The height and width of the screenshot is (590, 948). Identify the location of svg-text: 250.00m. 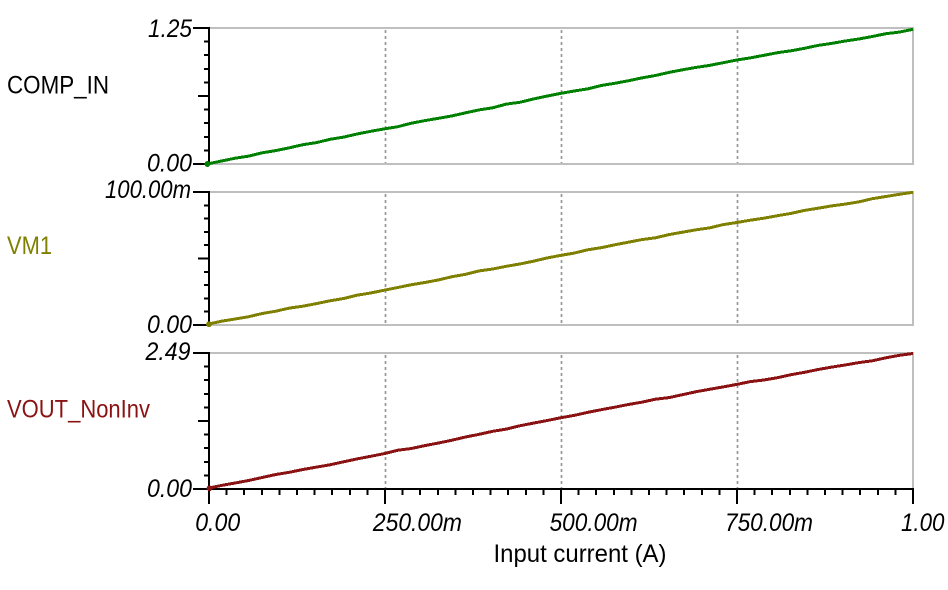
(417, 523).